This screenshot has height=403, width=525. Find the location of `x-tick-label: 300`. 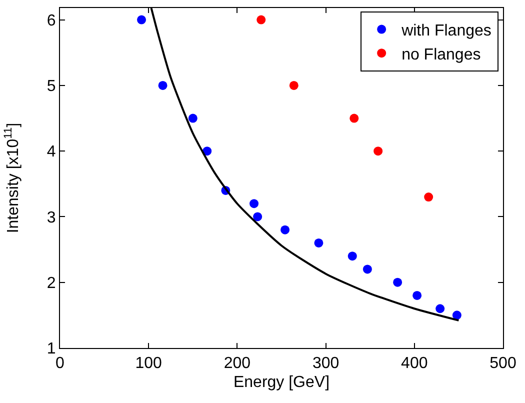

x-tick-label: 300 is located at coordinates (326, 363).